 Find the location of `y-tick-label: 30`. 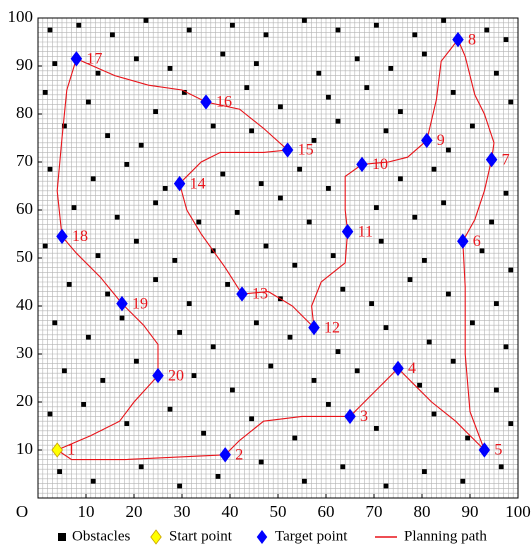

y-tick-label: 30 is located at coordinates (24, 352).